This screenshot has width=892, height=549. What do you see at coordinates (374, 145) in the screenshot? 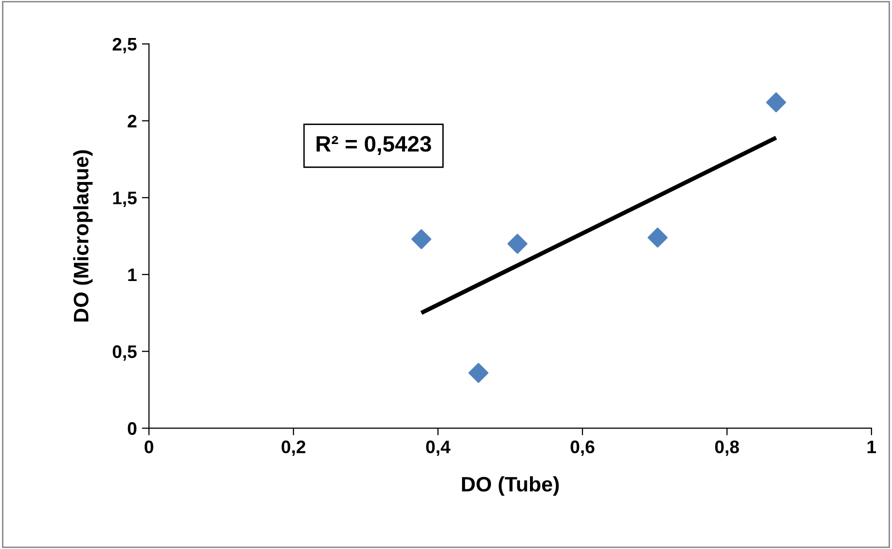
I see `annotation: R² = 0,5423` at bounding box center [374, 145].